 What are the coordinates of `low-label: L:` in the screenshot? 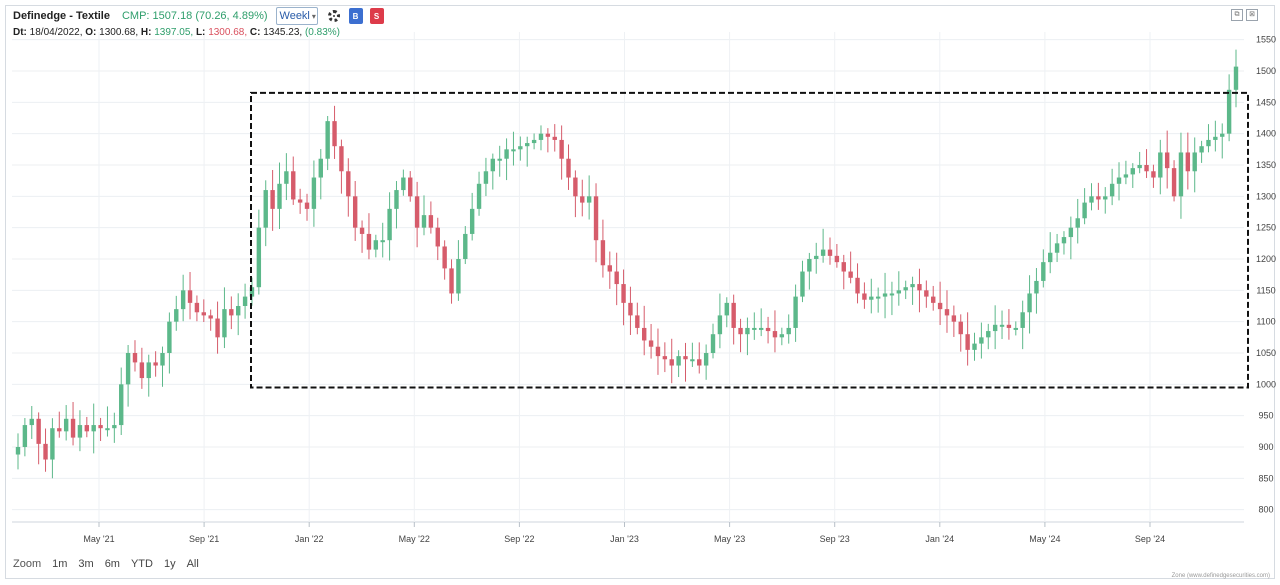 It's located at (200, 32).